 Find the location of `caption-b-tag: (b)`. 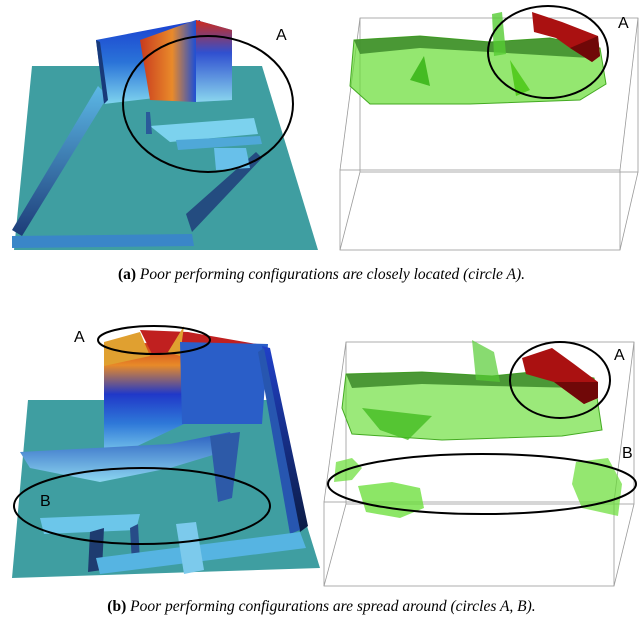

caption-b-tag: (b) is located at coordinates (117, 606).